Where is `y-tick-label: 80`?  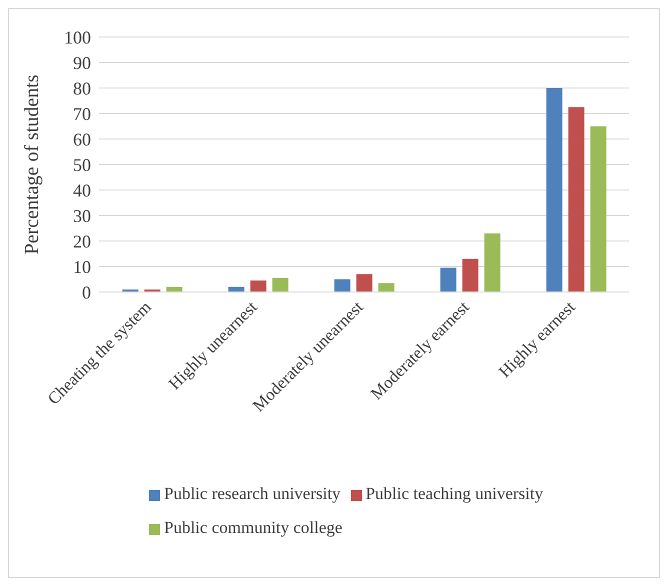
y-tick-label: 80 is located at coordinates (82, 88).